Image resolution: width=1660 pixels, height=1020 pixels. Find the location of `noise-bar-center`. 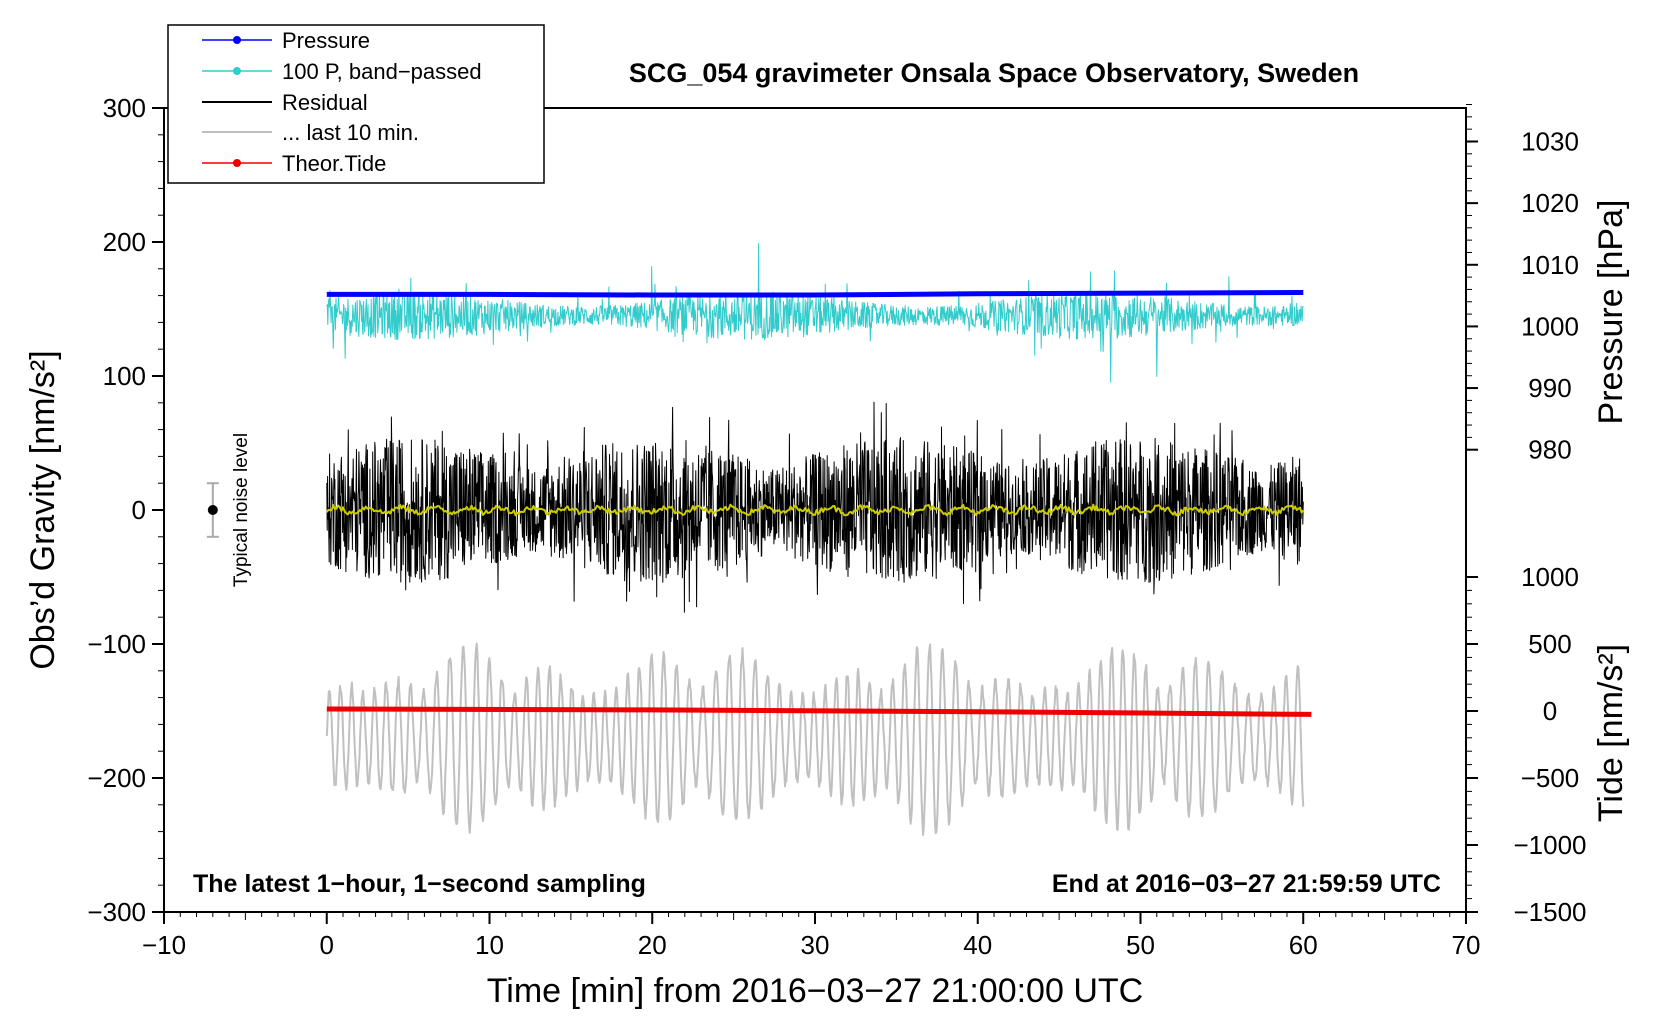

noise-bar-center is located at coordinates (212, 510).